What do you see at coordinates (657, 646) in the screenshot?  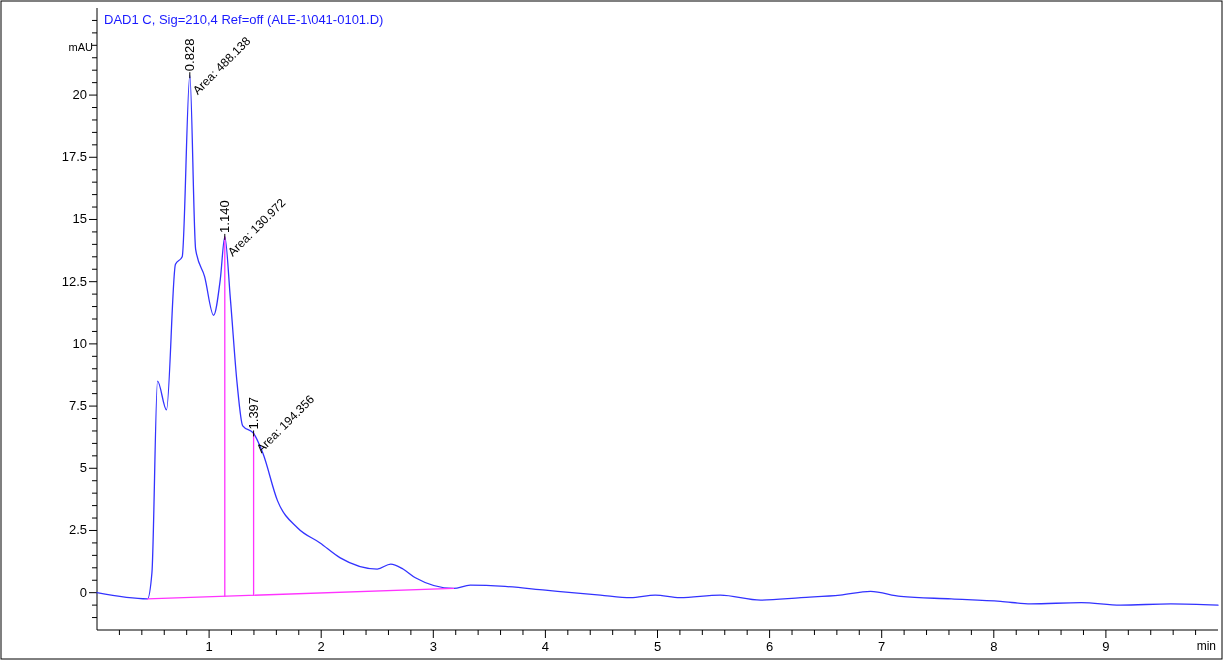 I see `x-tick-label: 5` at bounding box center [657, 646].